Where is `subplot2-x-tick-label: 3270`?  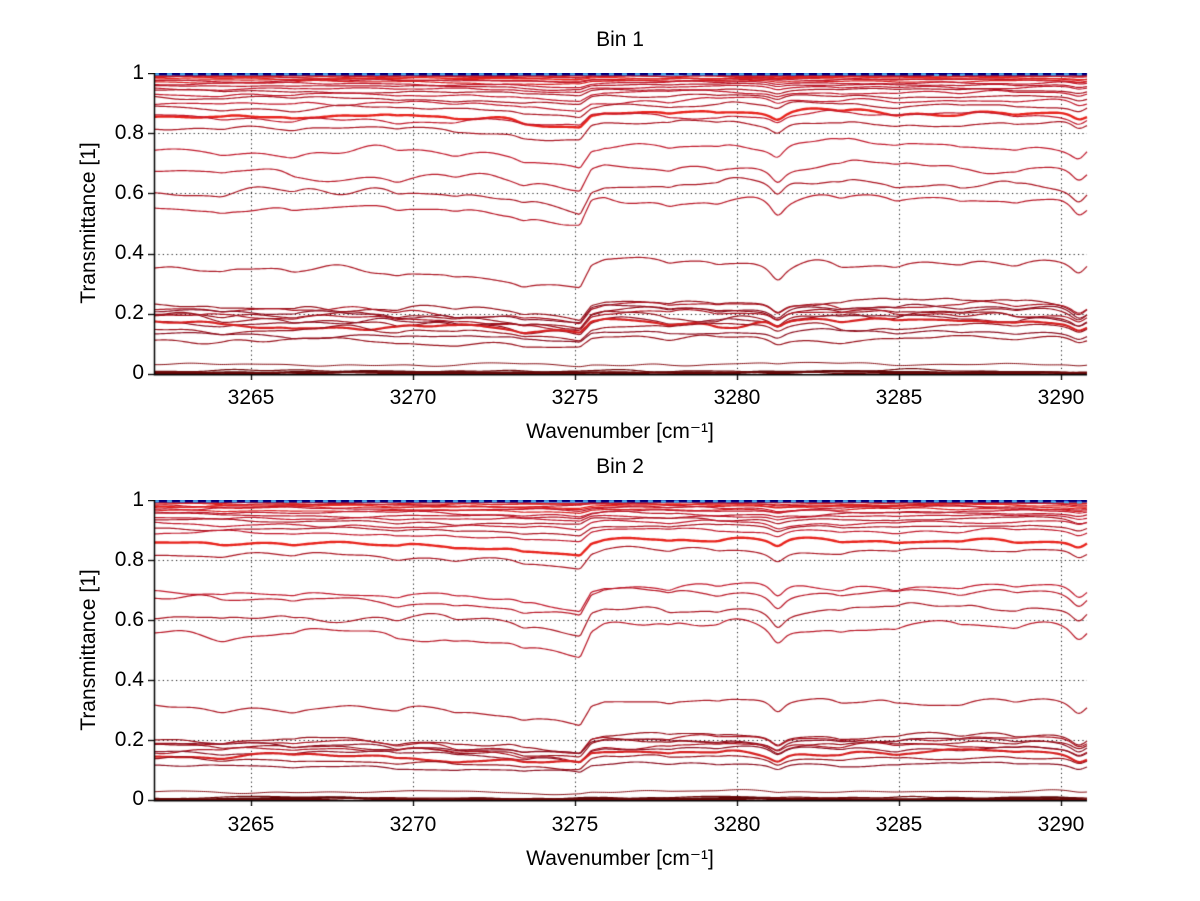 subplot2-x-tick-label: 3270 is located at coordinates (413, 824).